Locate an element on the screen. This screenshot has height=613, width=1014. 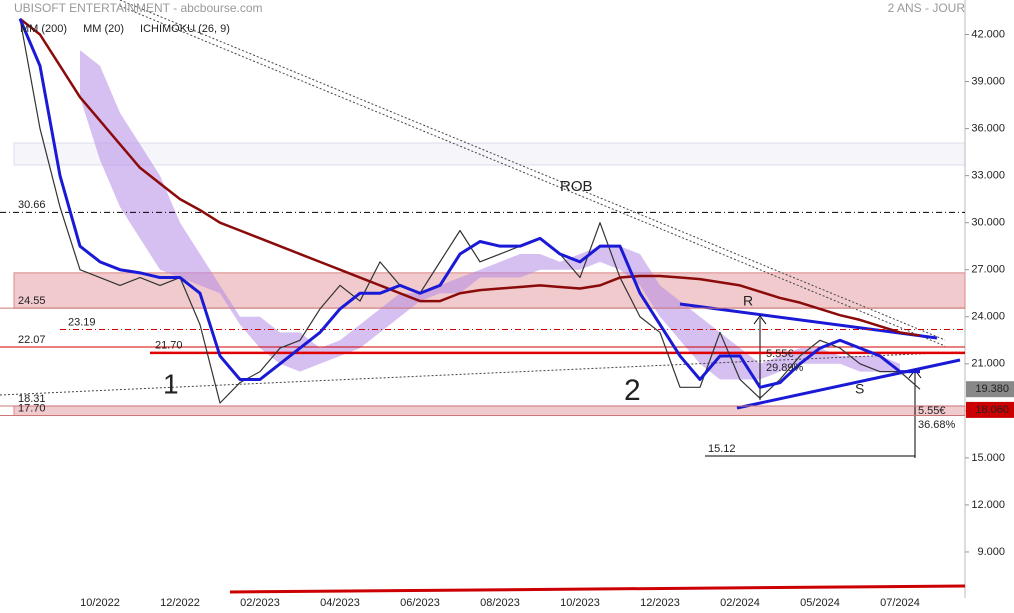
x-tick-label: 12/2022 is located at coordinates (180, 603).